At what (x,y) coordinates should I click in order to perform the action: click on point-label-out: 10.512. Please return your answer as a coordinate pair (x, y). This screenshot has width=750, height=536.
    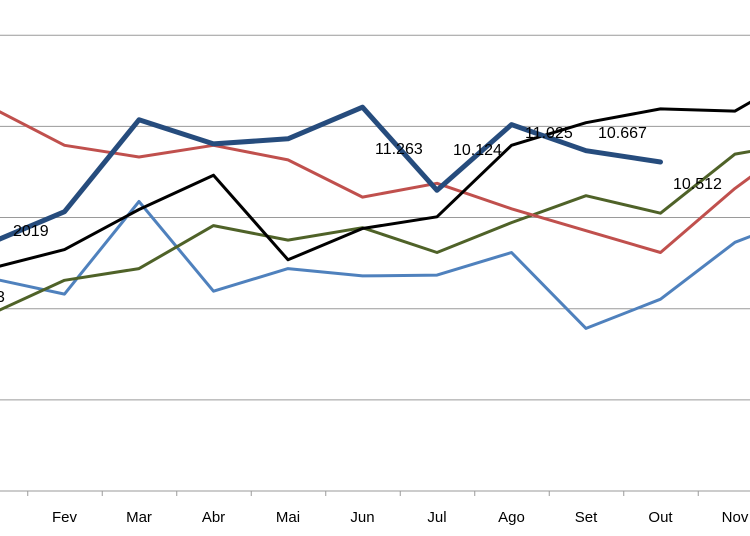
    Looking at the image, I should click on (697, 184).